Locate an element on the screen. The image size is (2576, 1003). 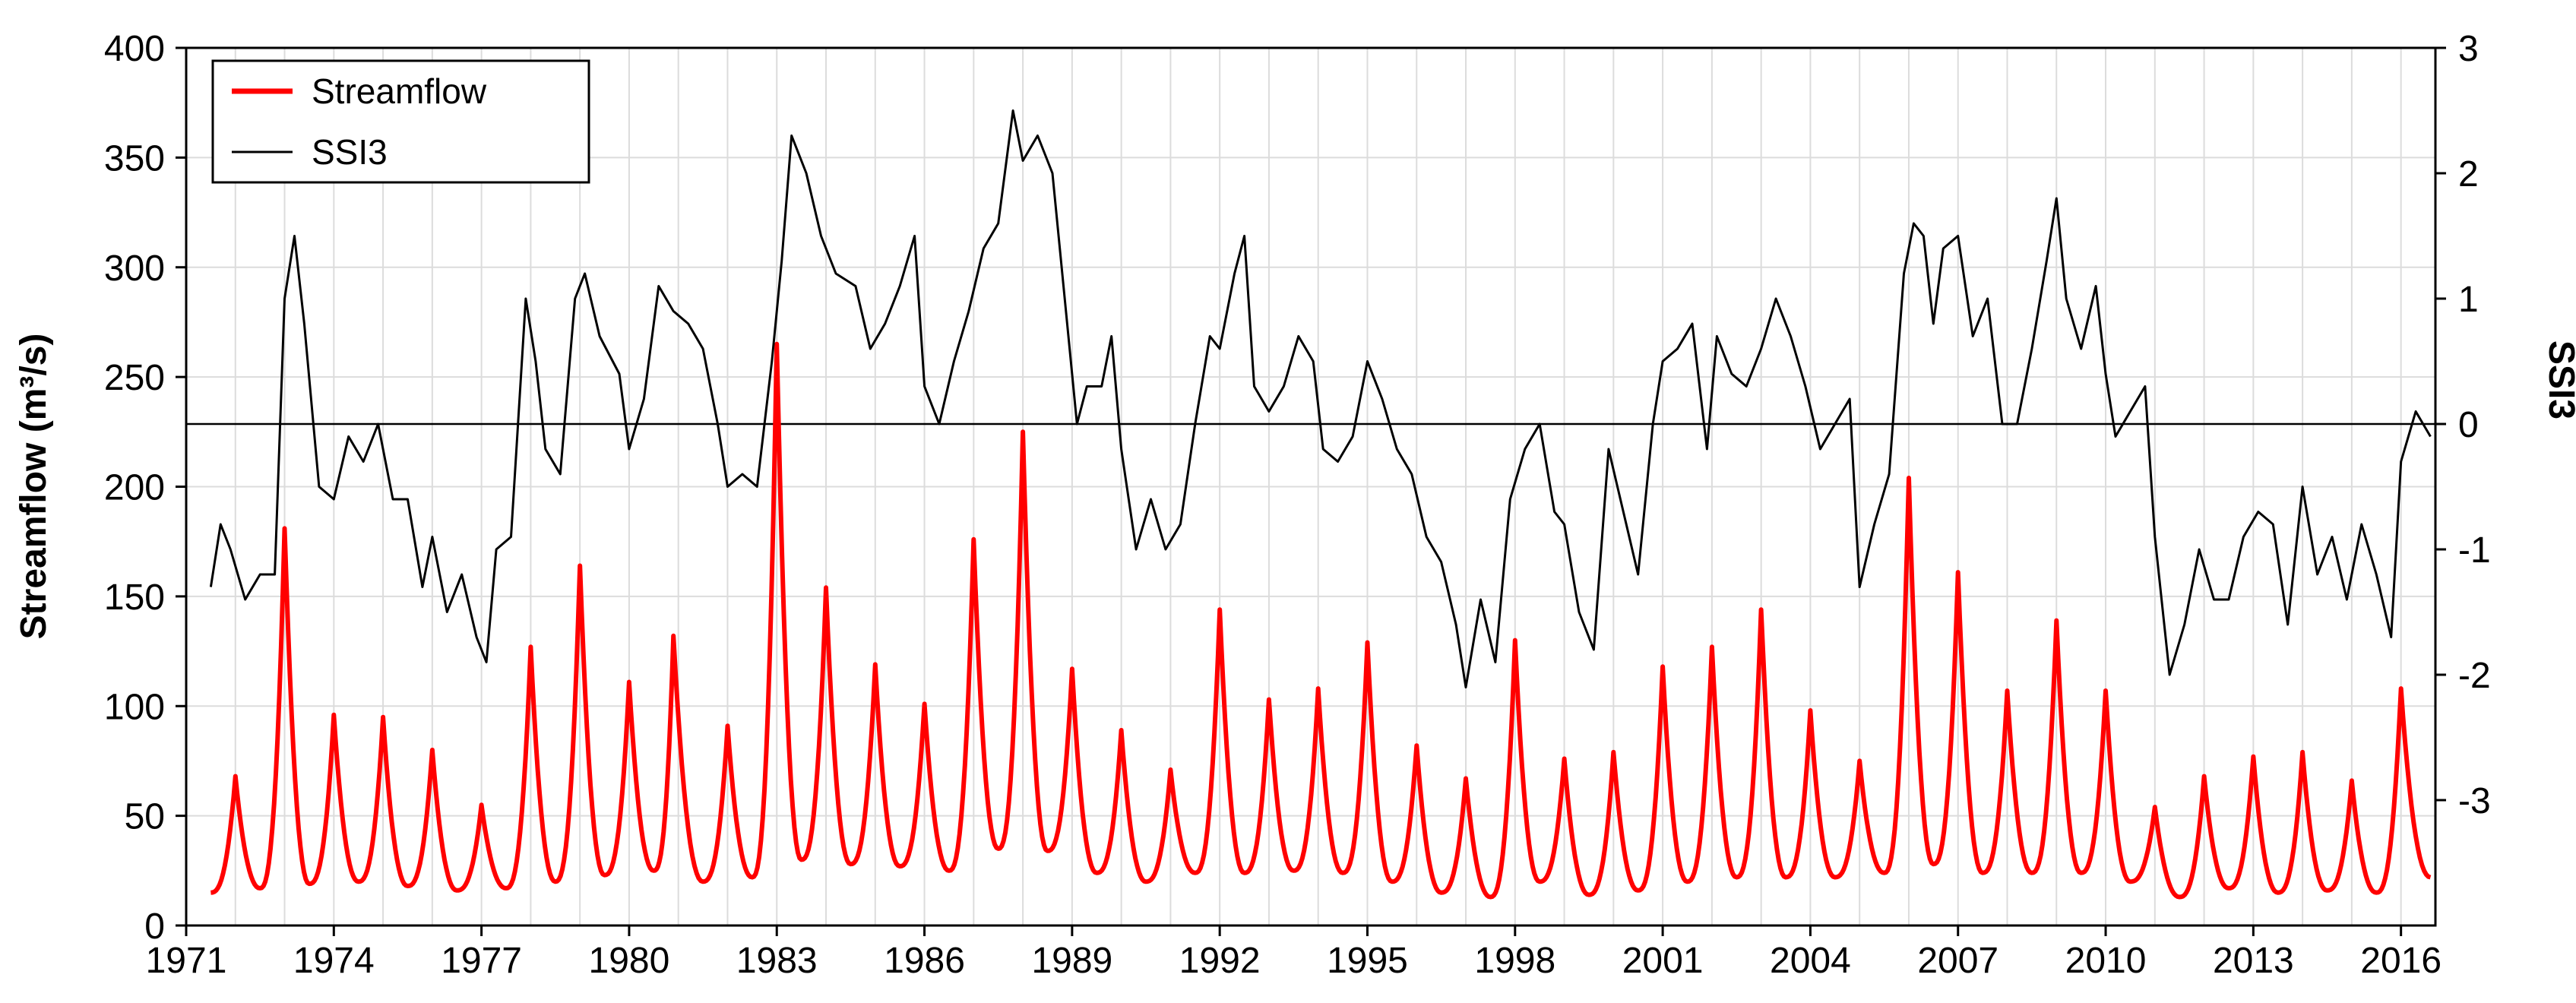
y2-tick-label: 0 is located at coordinates (2468, 425).